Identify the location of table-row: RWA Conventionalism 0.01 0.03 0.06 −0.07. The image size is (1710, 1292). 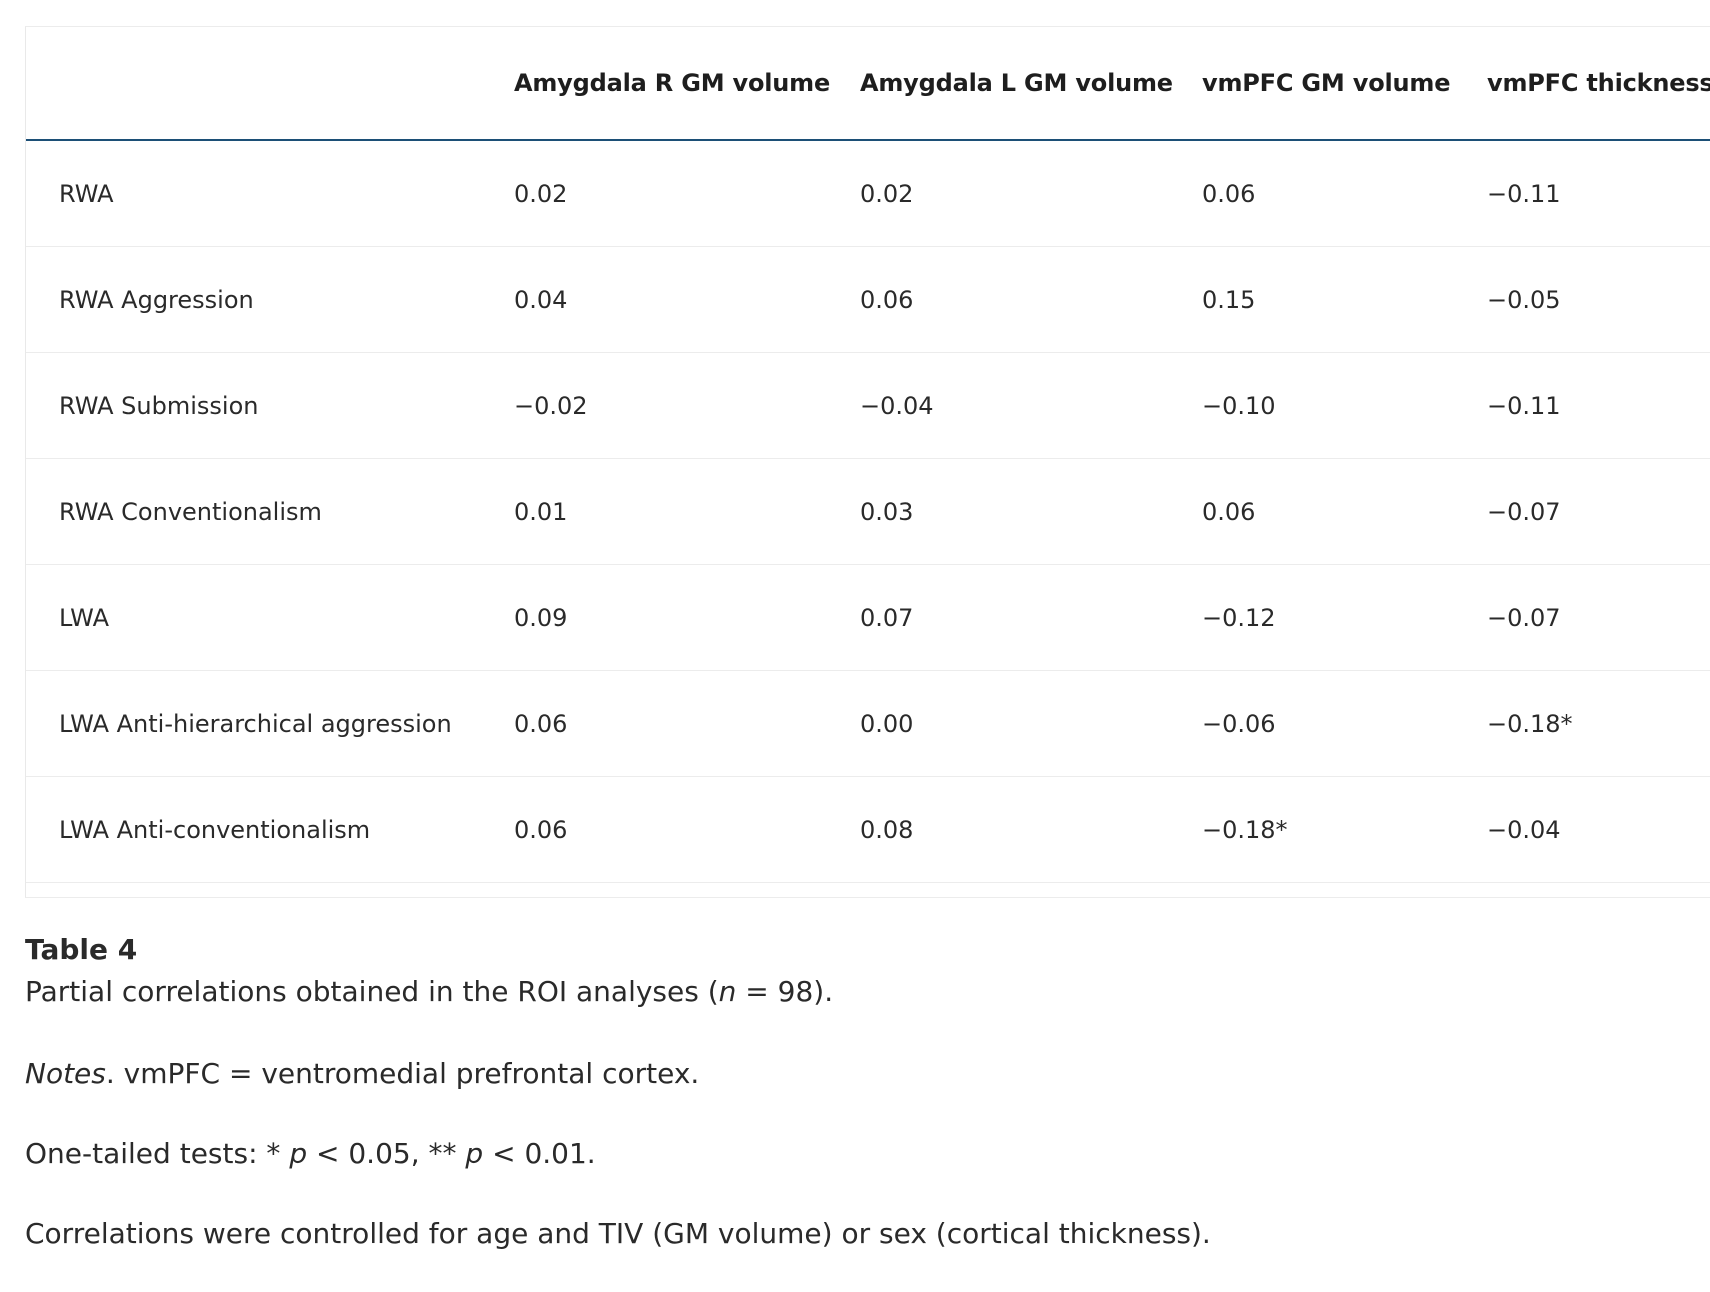
(868, 511).